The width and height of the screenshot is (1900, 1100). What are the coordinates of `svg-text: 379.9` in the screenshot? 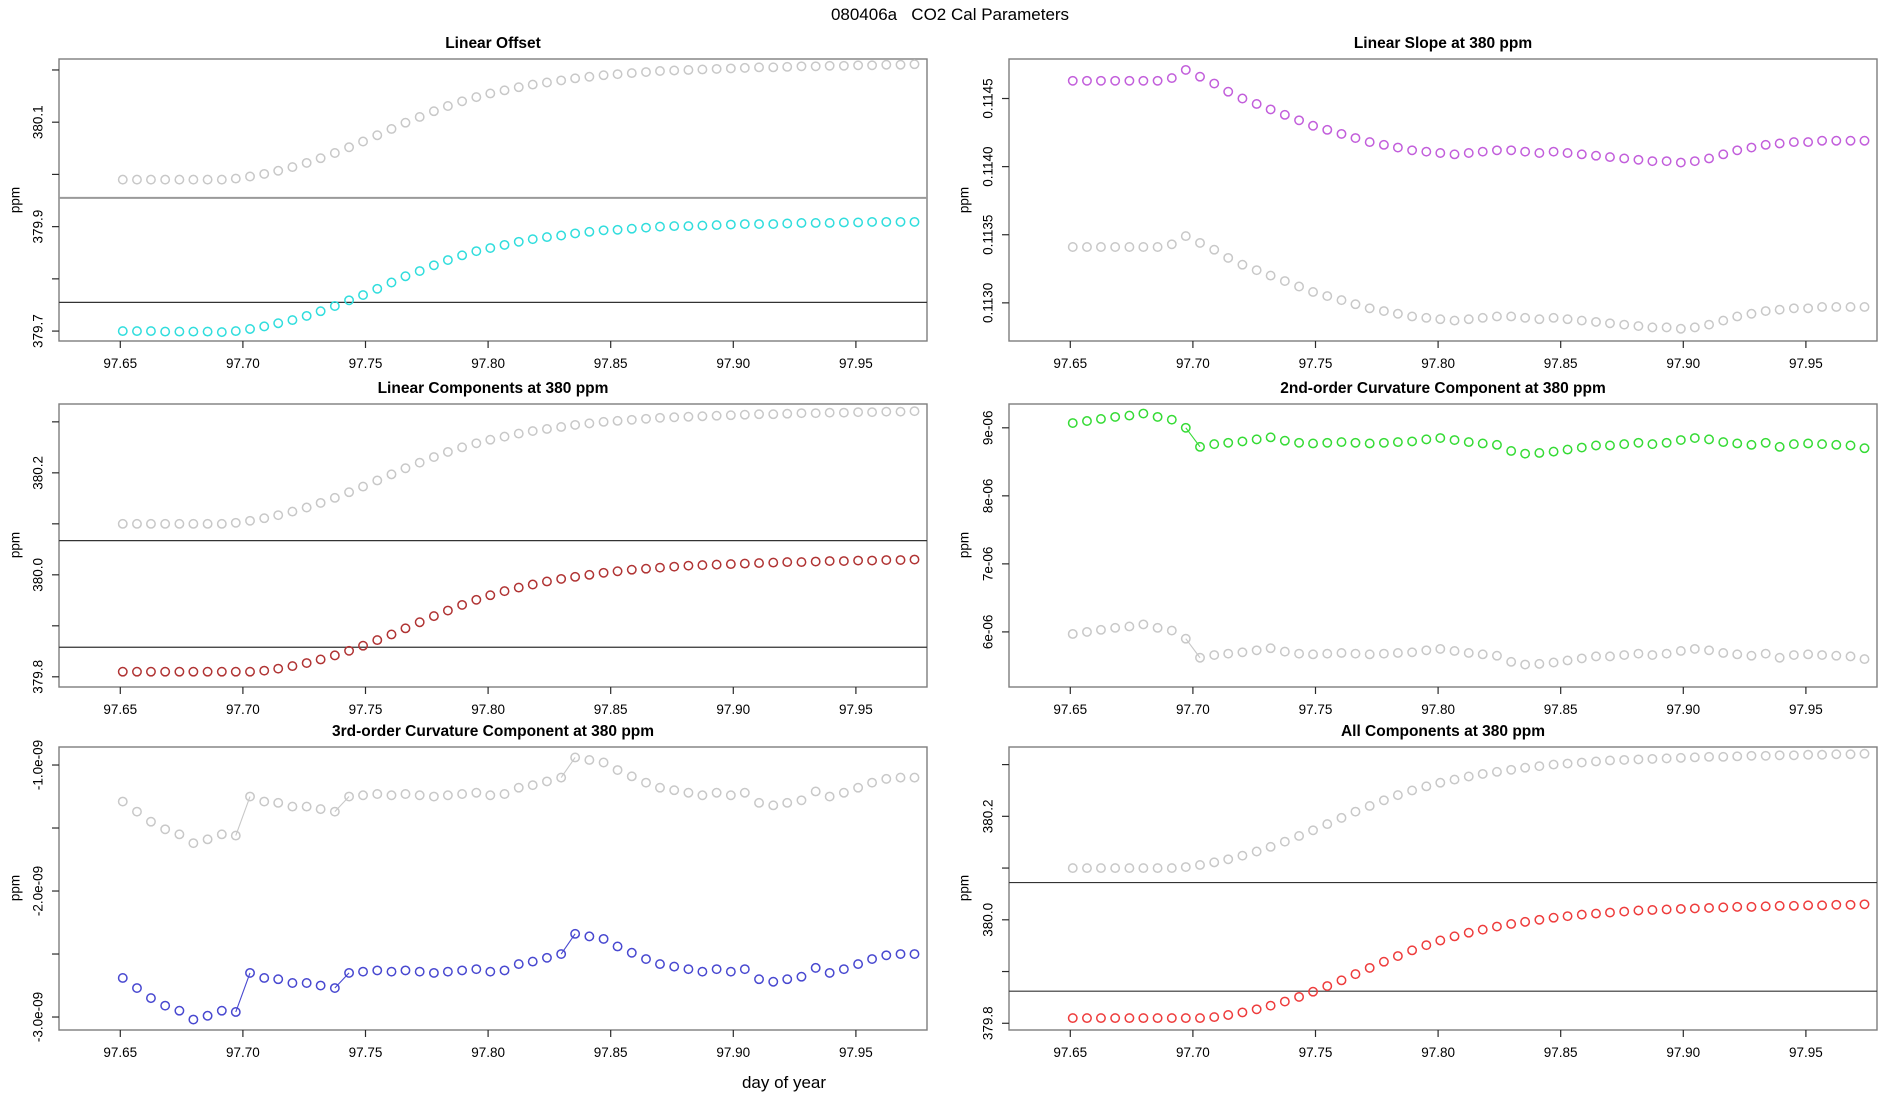 It's located at (38, 227).